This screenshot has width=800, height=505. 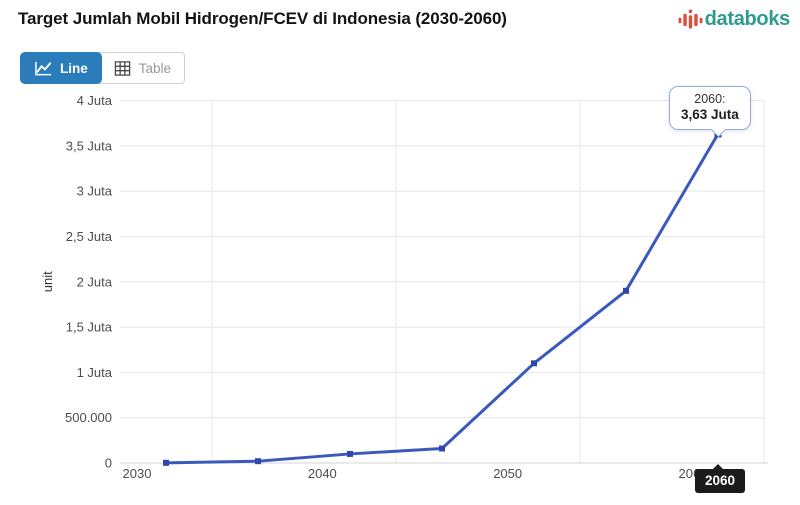 I want to click on y-tick-label: 2 Juta, so click(x=95, y=281).